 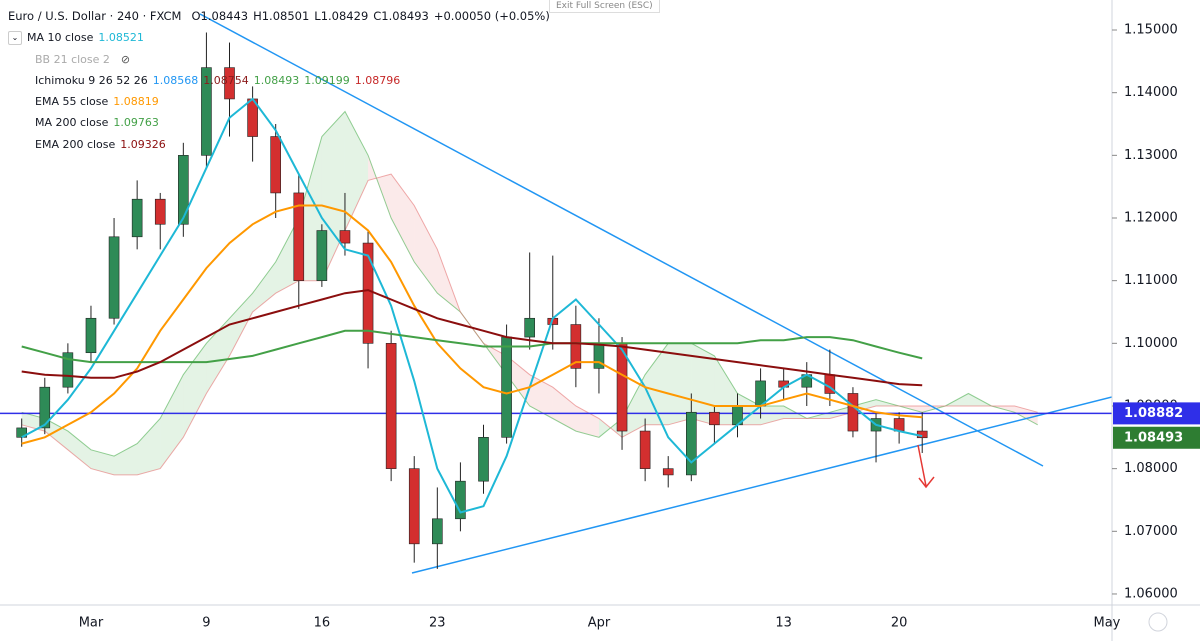 I want to click on collapse-button: ⌄, so click(x=15, y=38).